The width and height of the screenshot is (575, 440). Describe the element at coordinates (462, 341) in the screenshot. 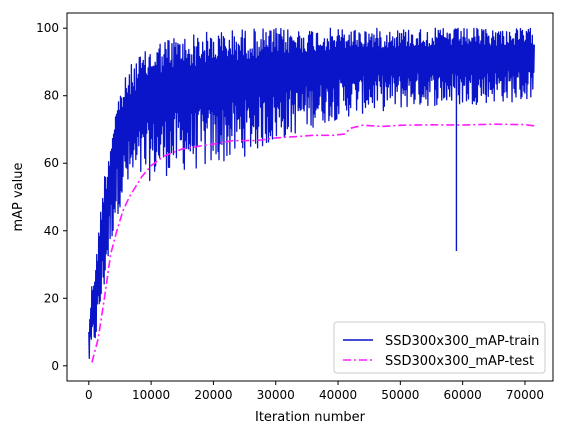

I see `legend-train-label: SSD300x300_mAP-train` at that location.